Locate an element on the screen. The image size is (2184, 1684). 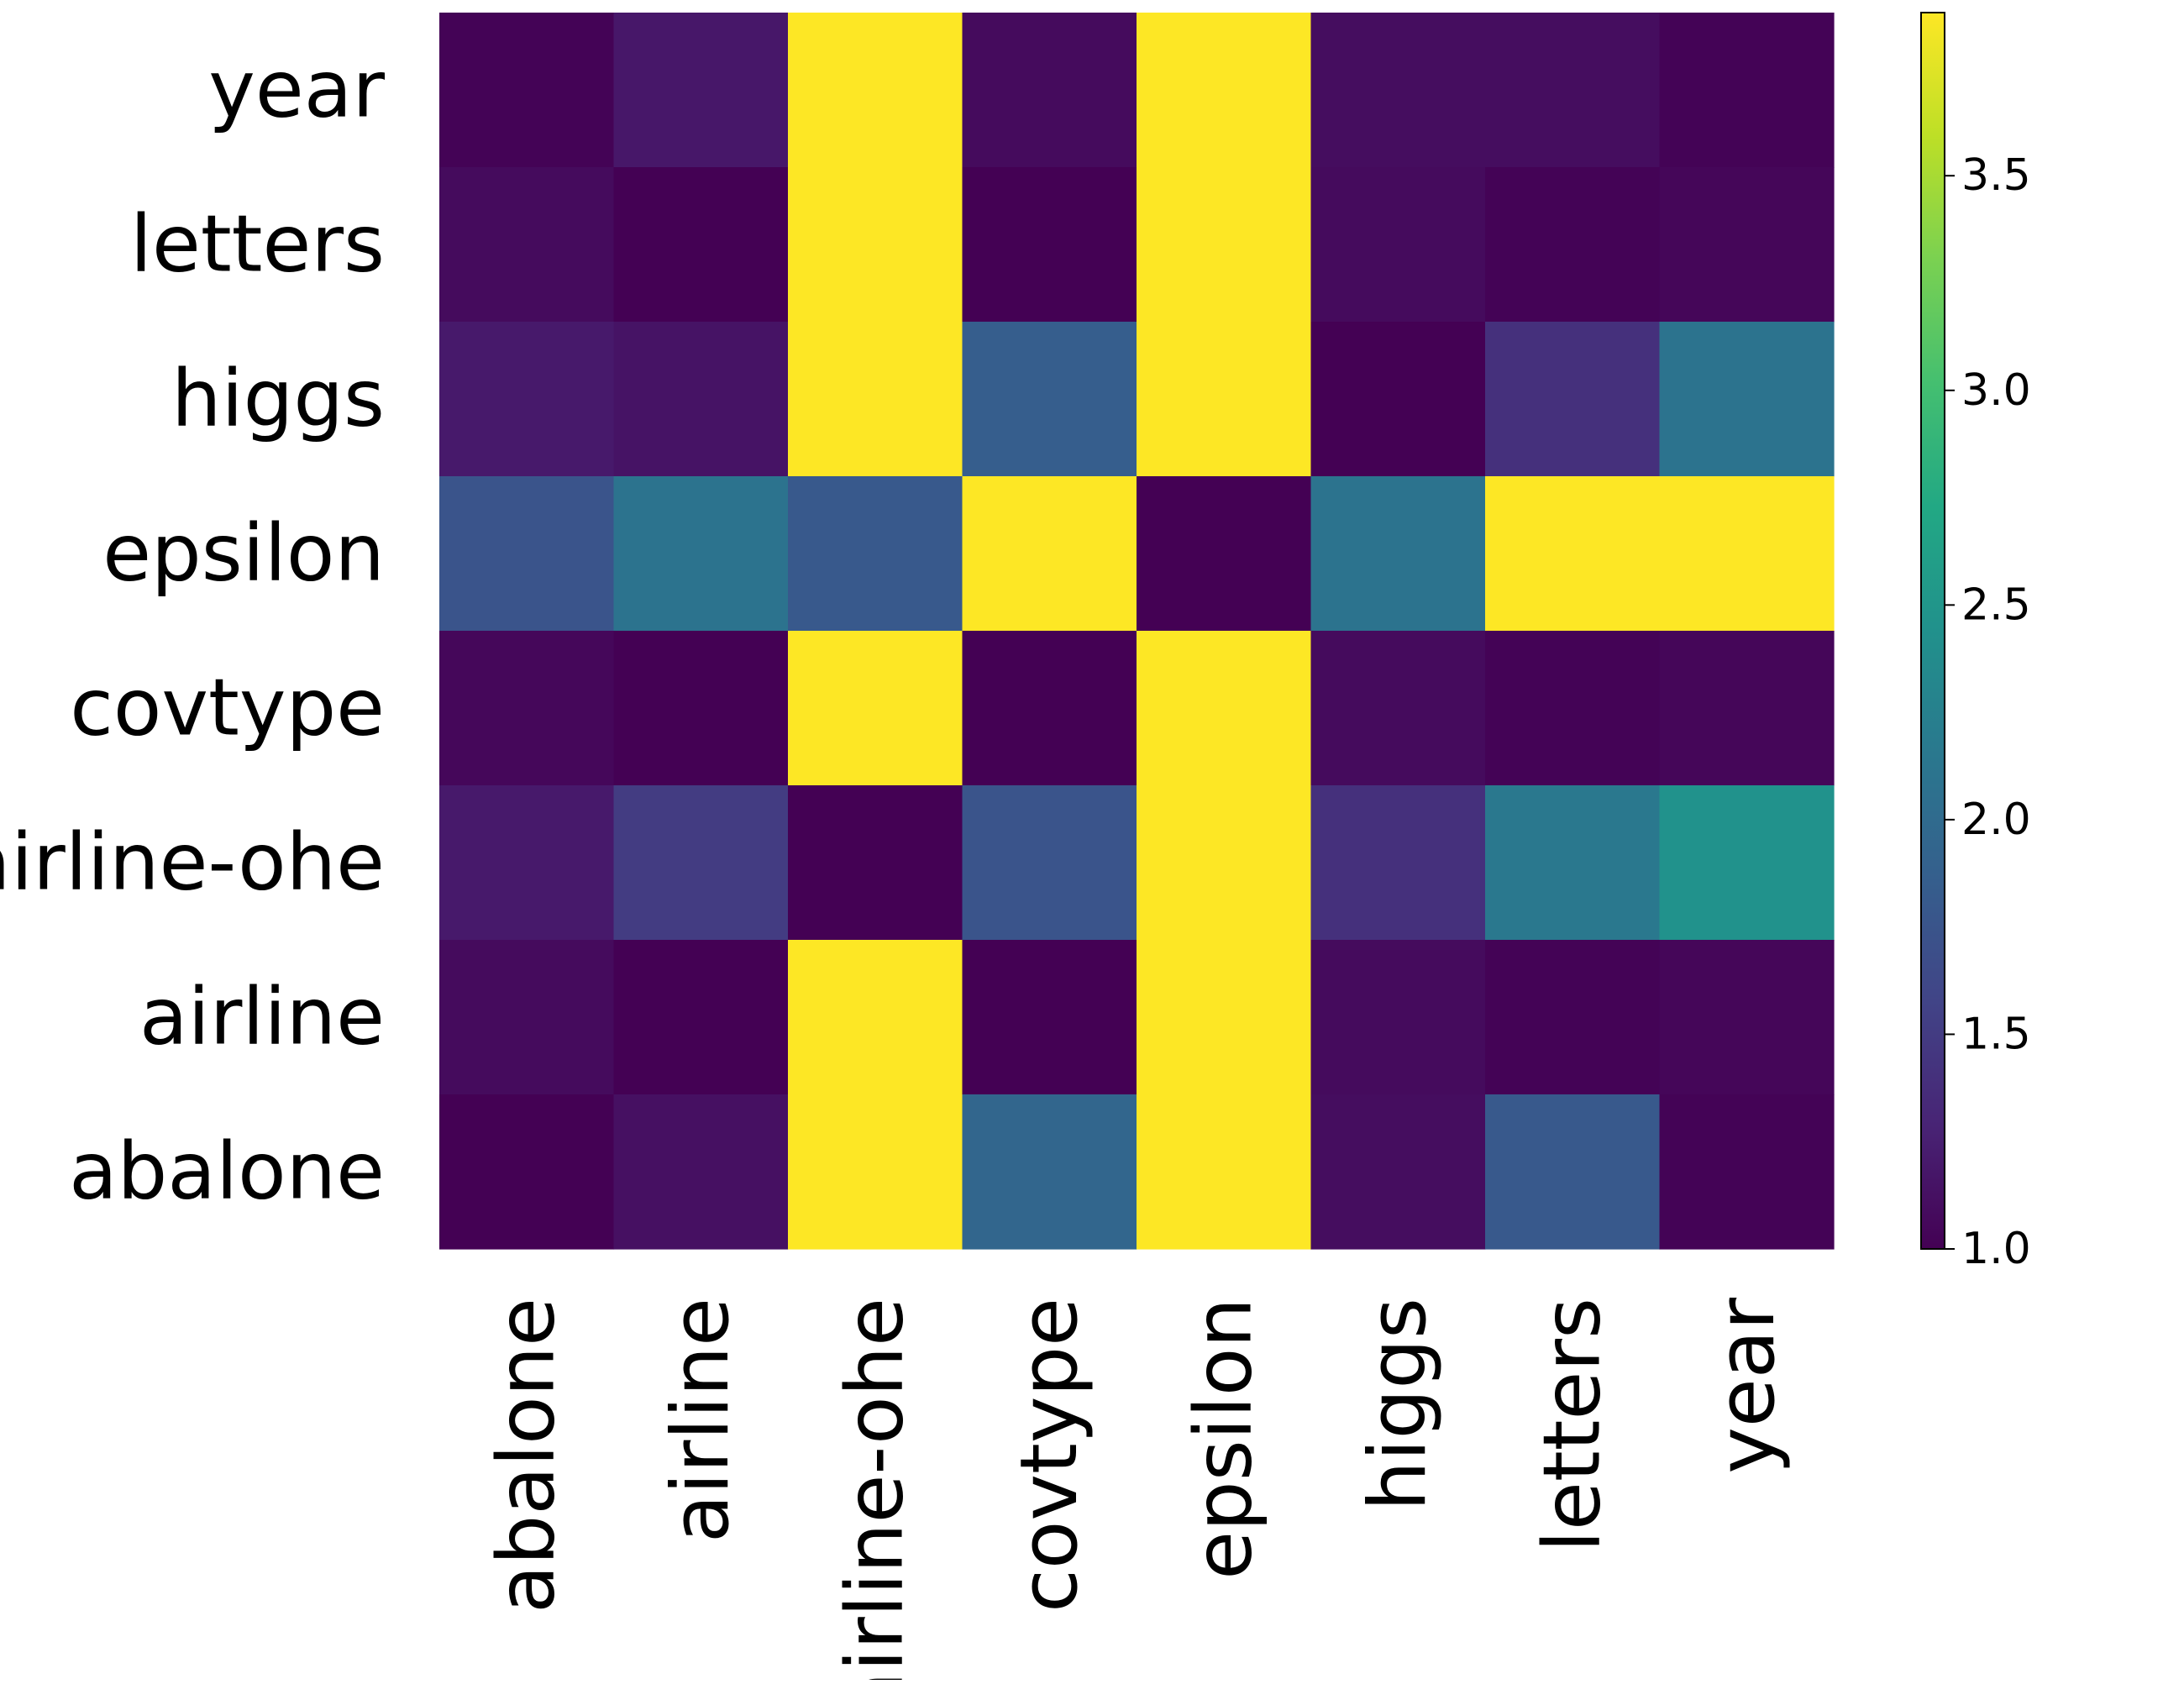
heatmap-cell-airline-airline-ohe is located at coordinates (875, 1017).